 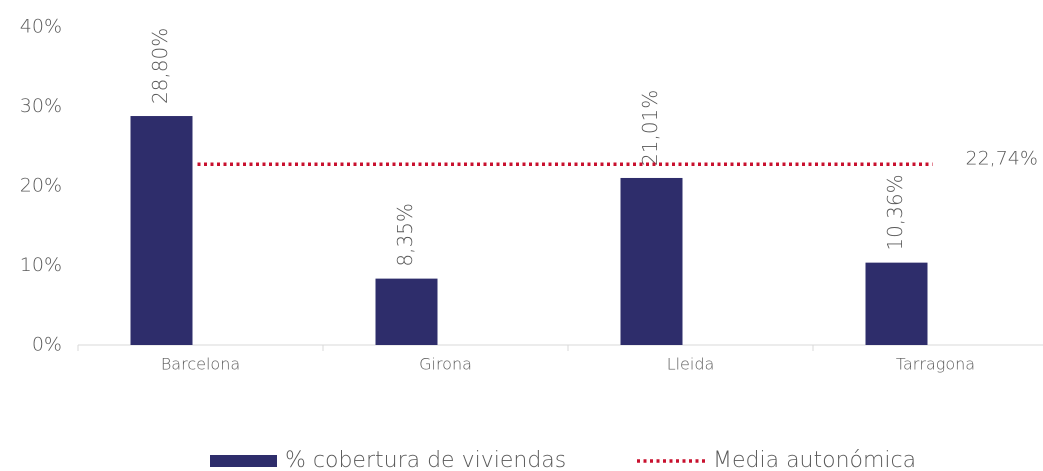 What do you see at coordinates (47, 345) in the screenshot?
I see `y-tick-label: 0%` at bounding box center [47, 345].